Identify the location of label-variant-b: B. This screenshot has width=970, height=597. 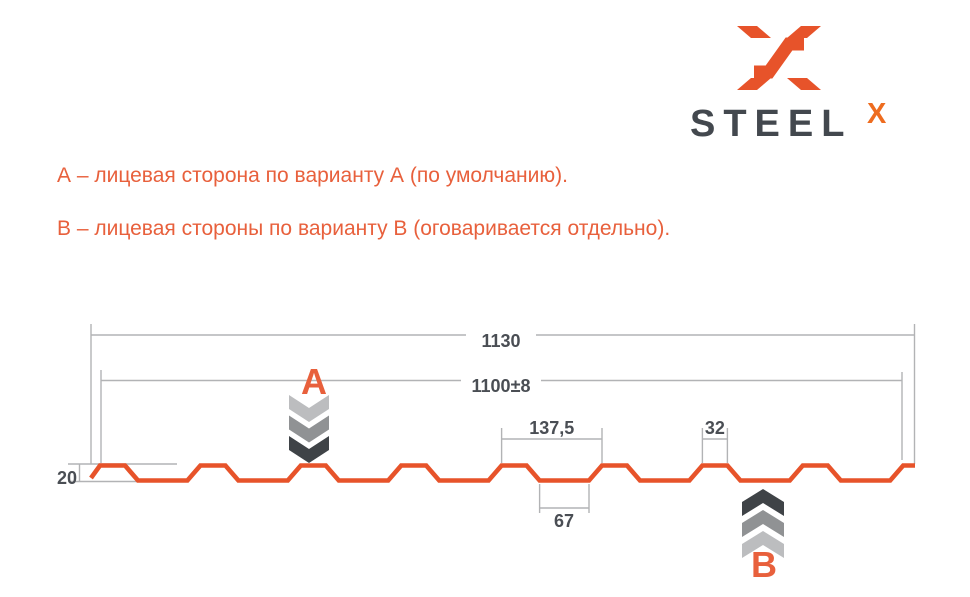
(764, 564).